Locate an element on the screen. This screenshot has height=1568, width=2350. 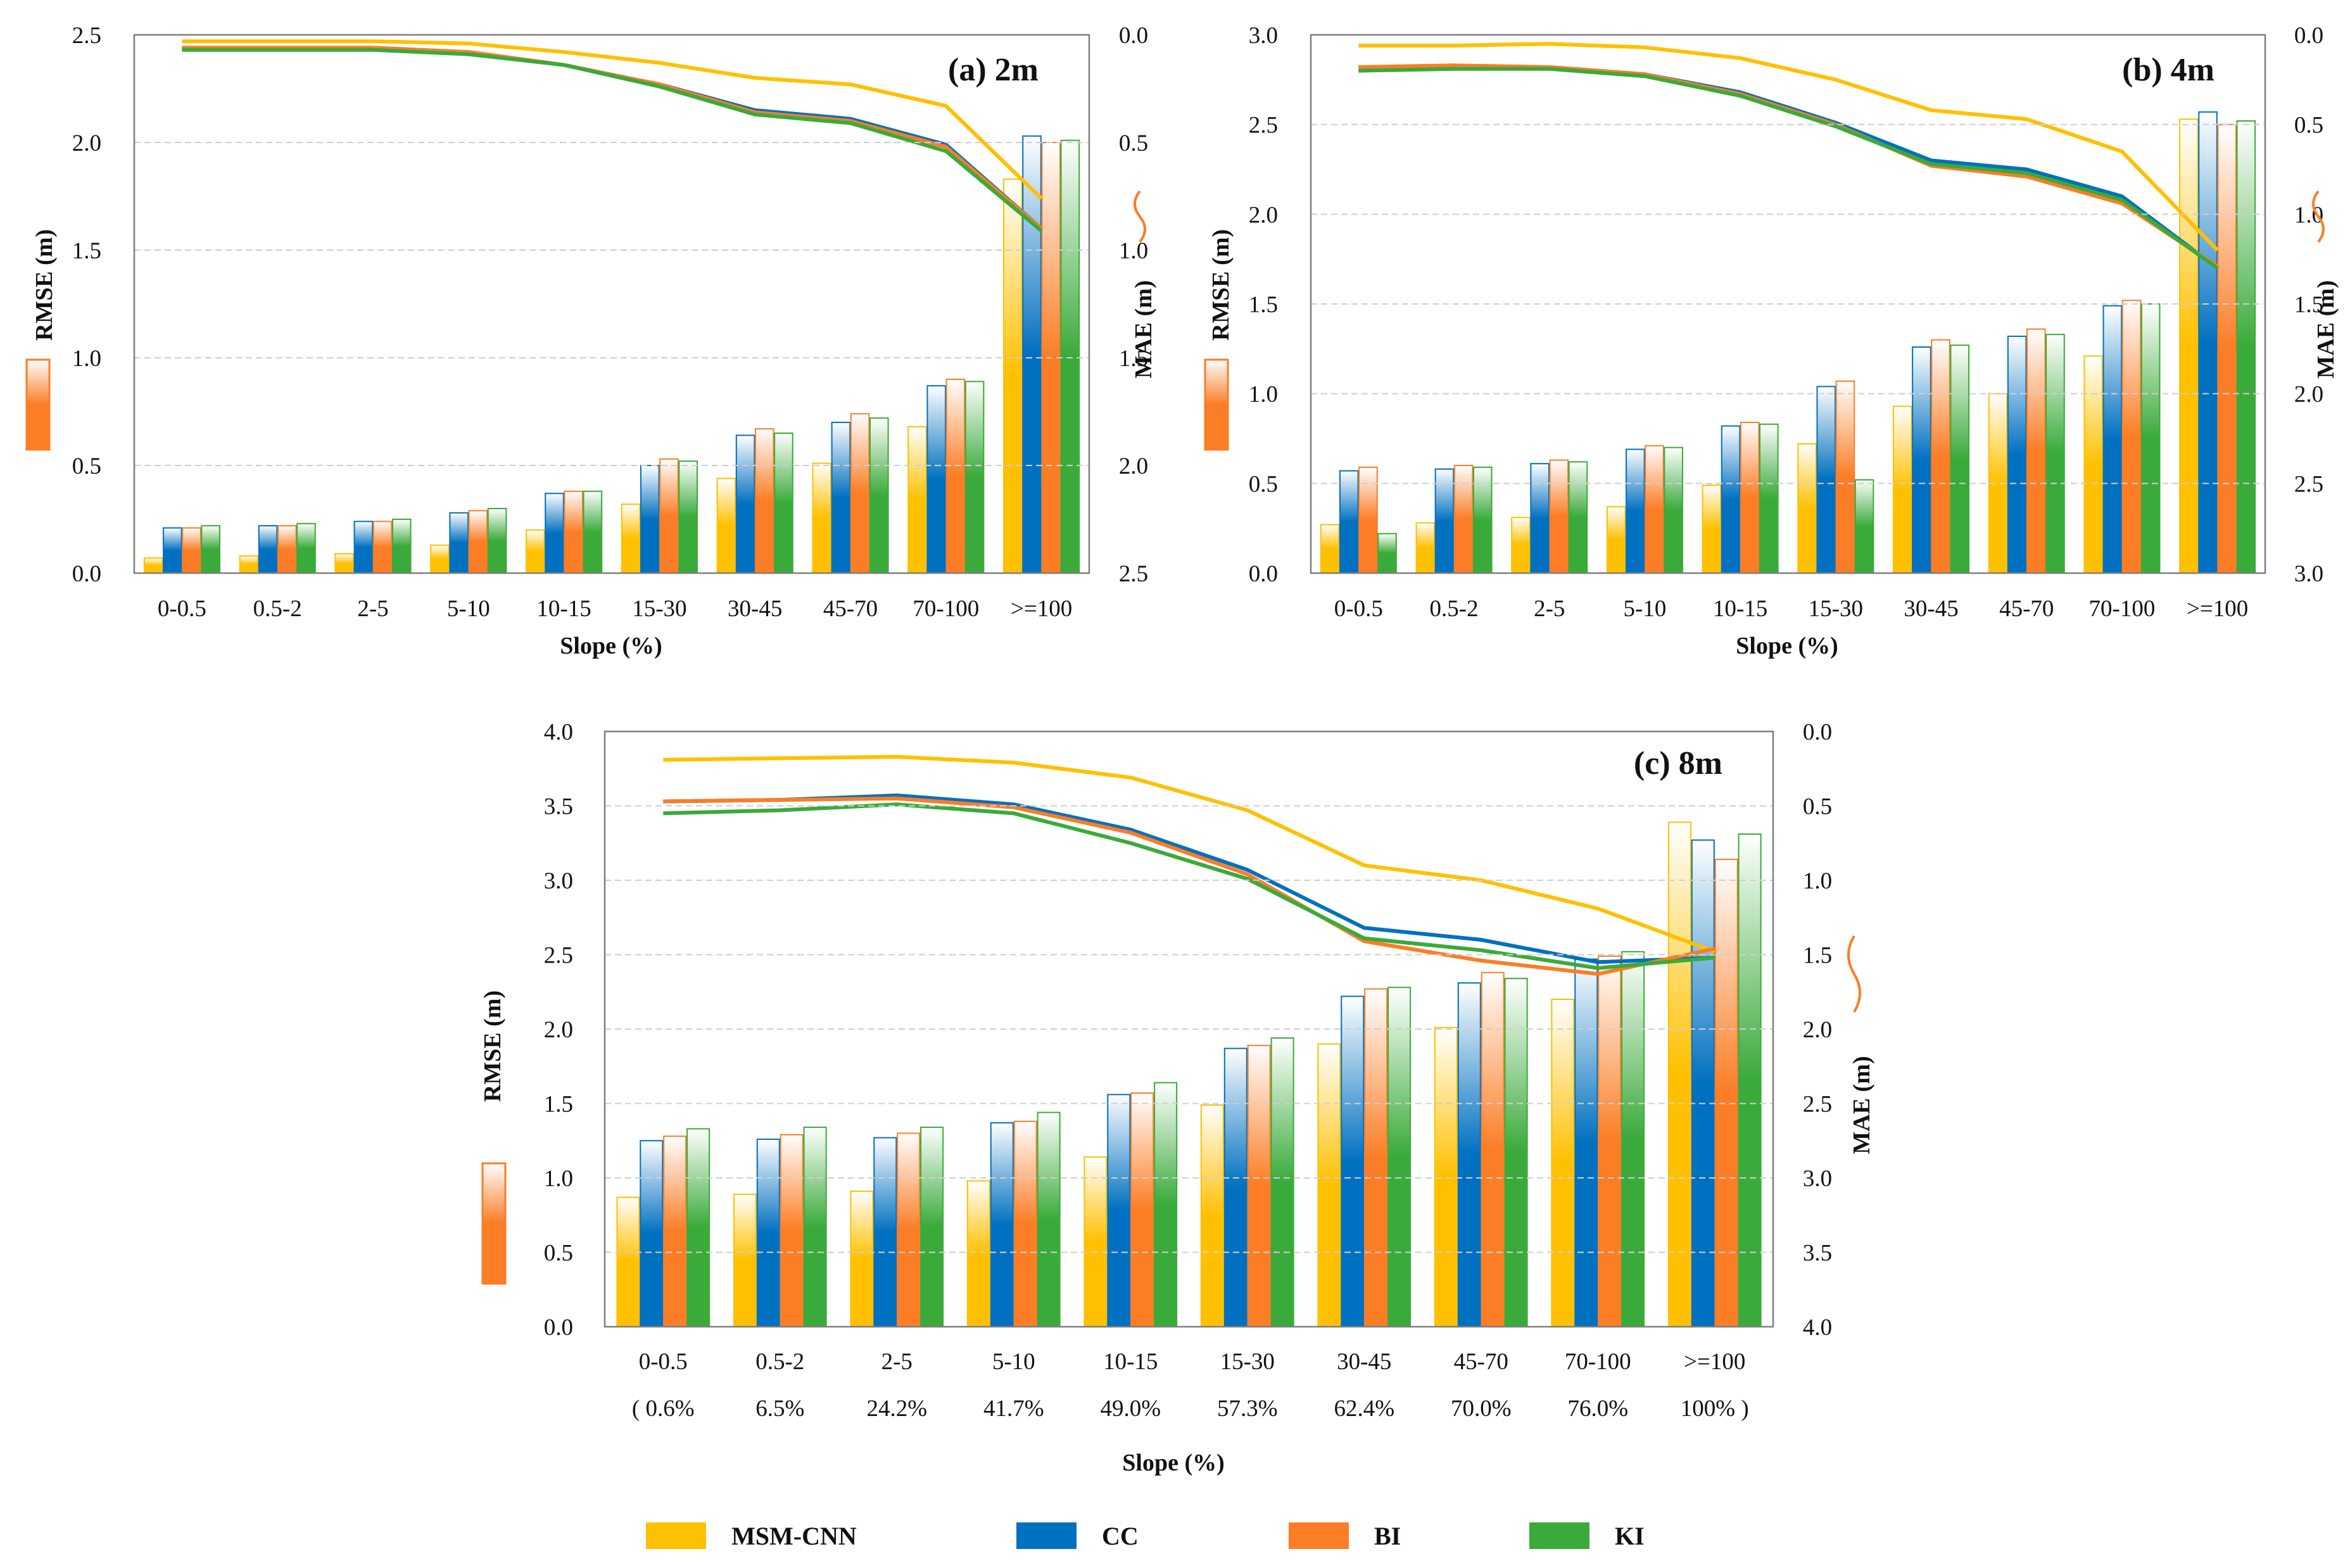
x-tick-label: 5-10 is located at coordinates (468, 609).